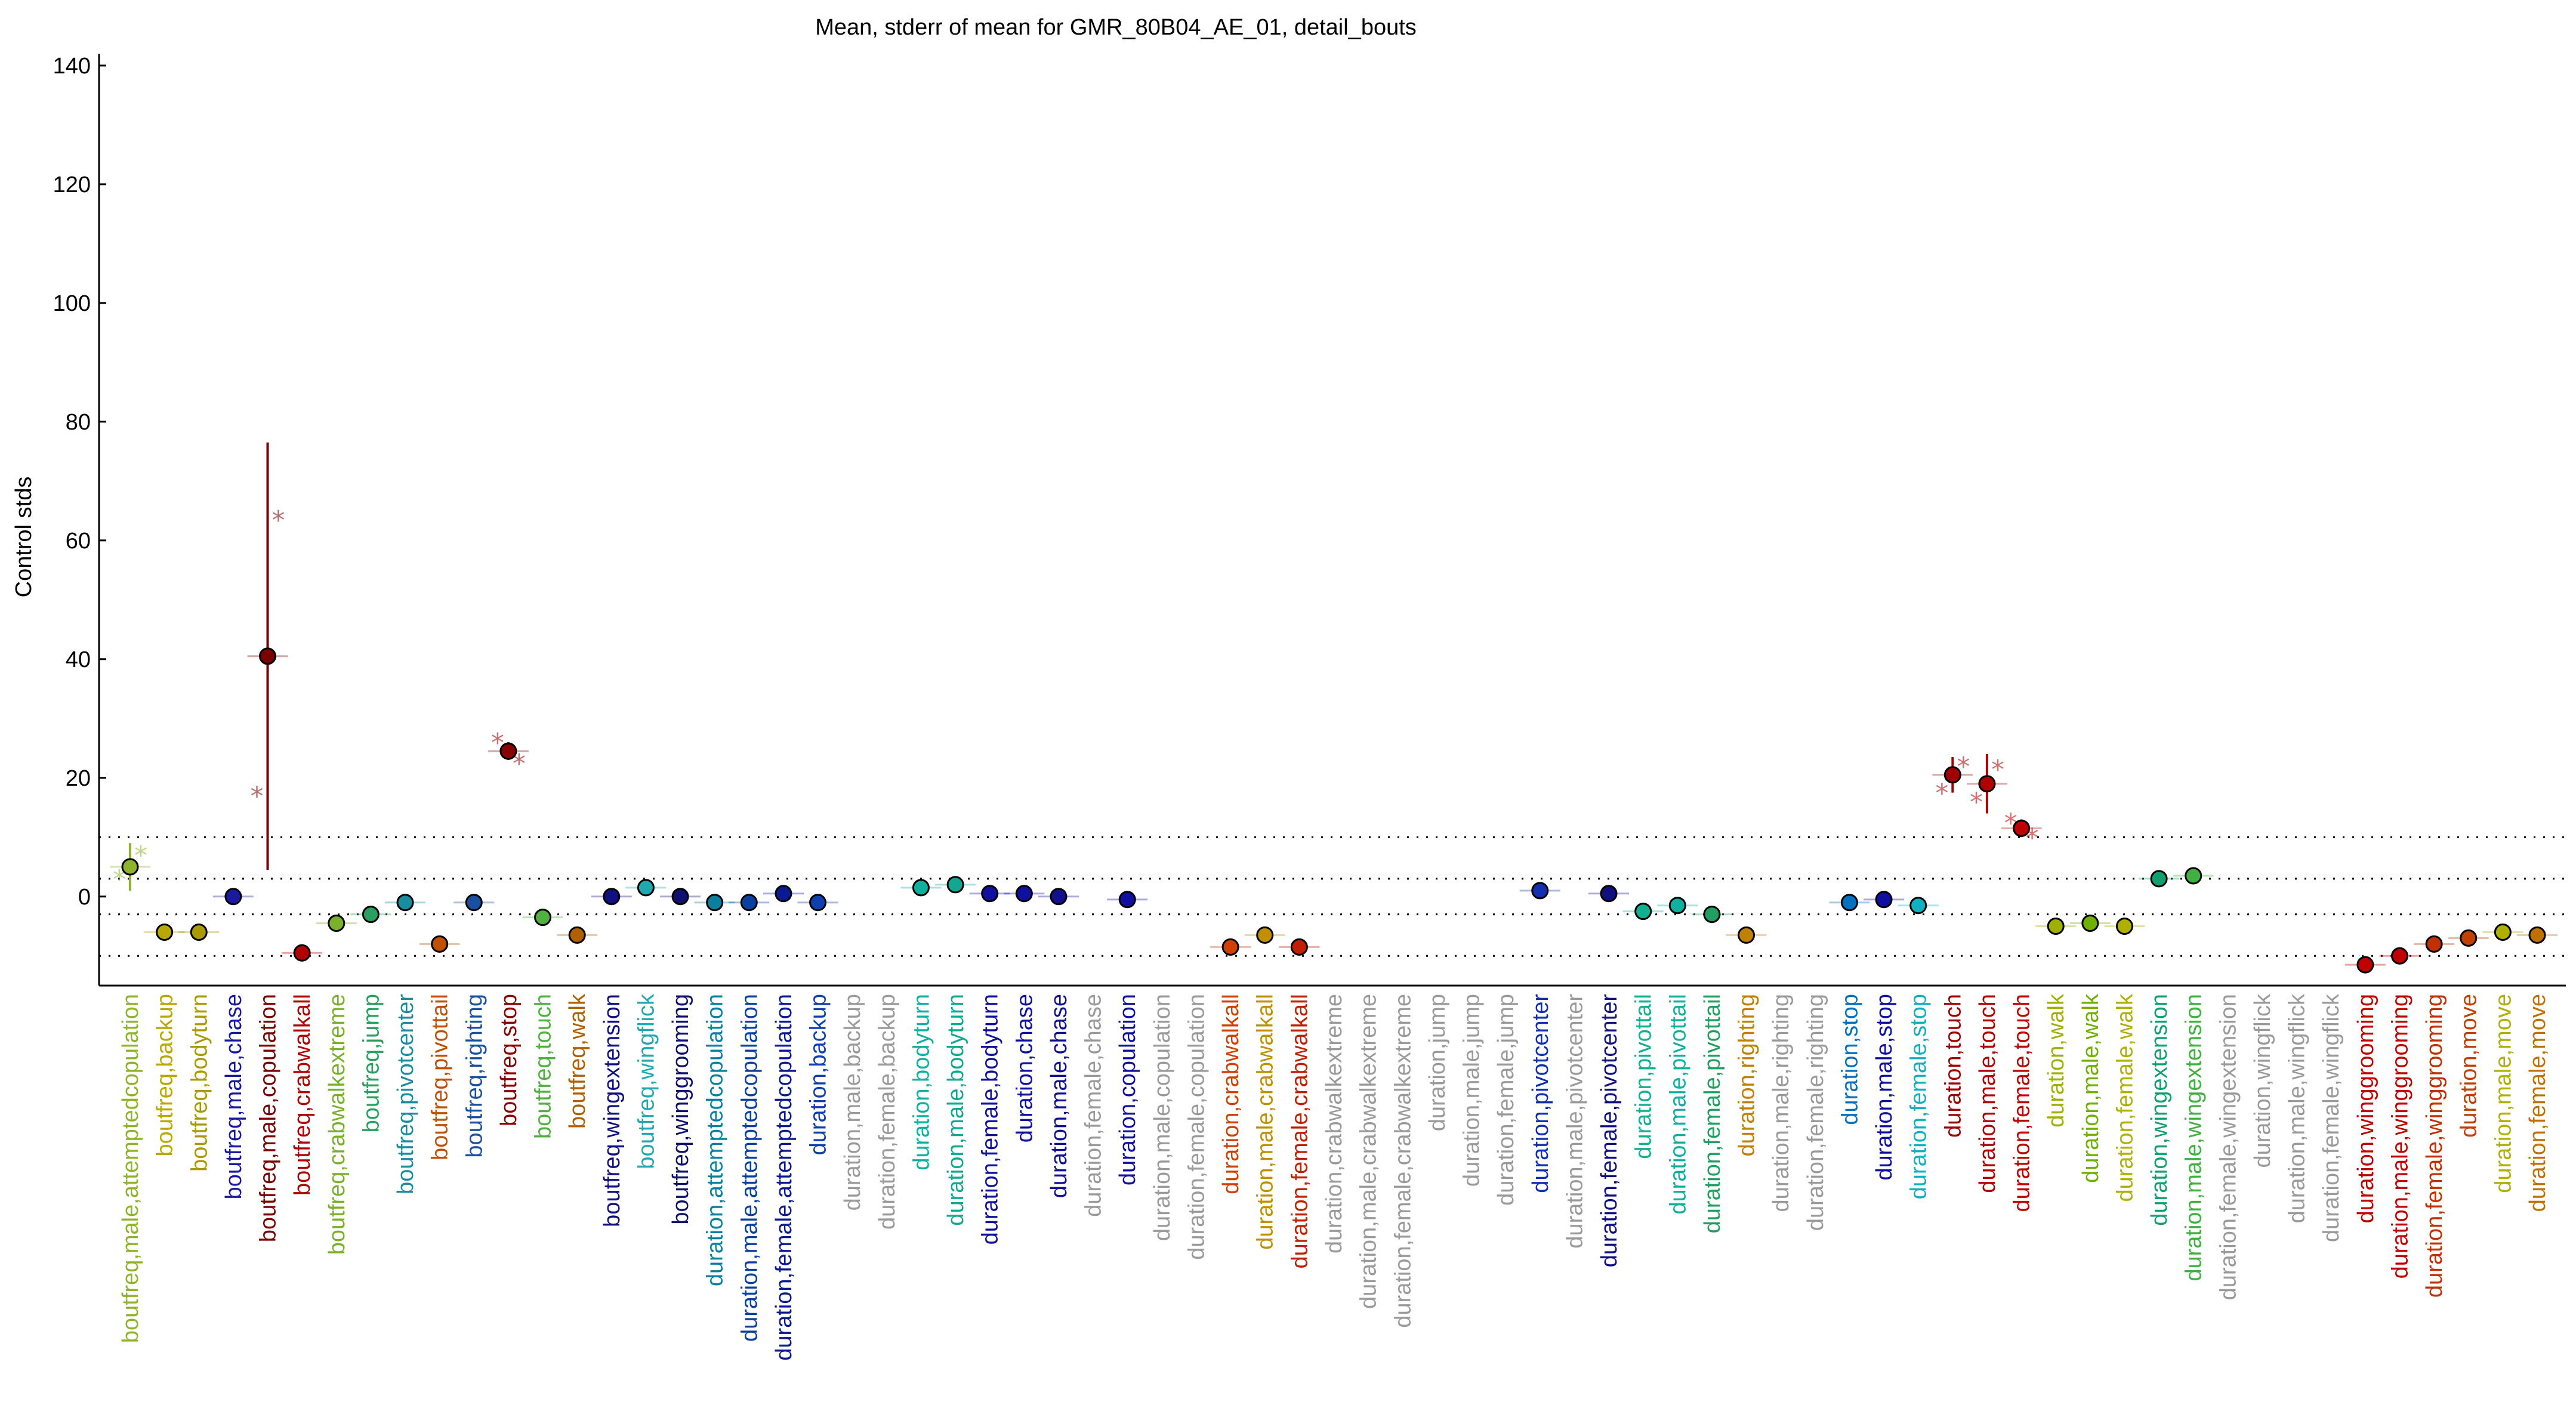 This screenshot has height=1402, width=2576. I want to click on y-tick-label: 60, so click(78, 542).